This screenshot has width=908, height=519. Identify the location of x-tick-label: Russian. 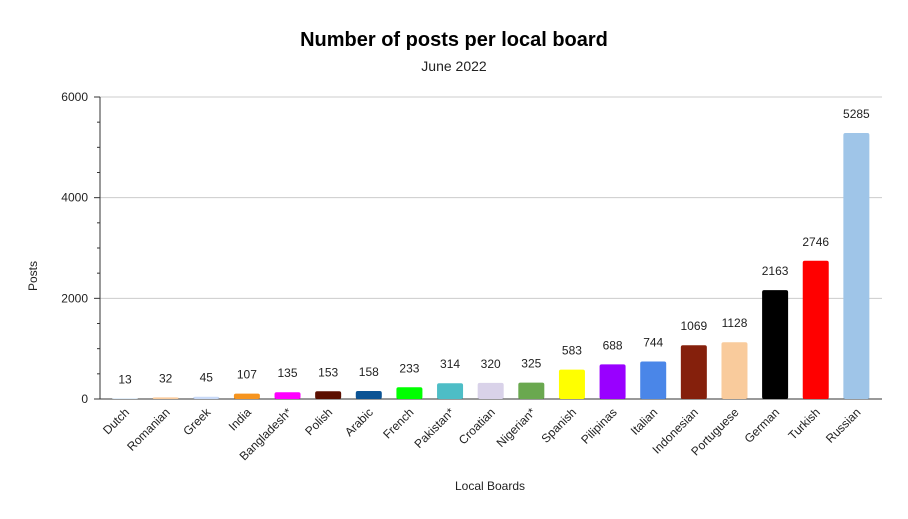
(843, 425).